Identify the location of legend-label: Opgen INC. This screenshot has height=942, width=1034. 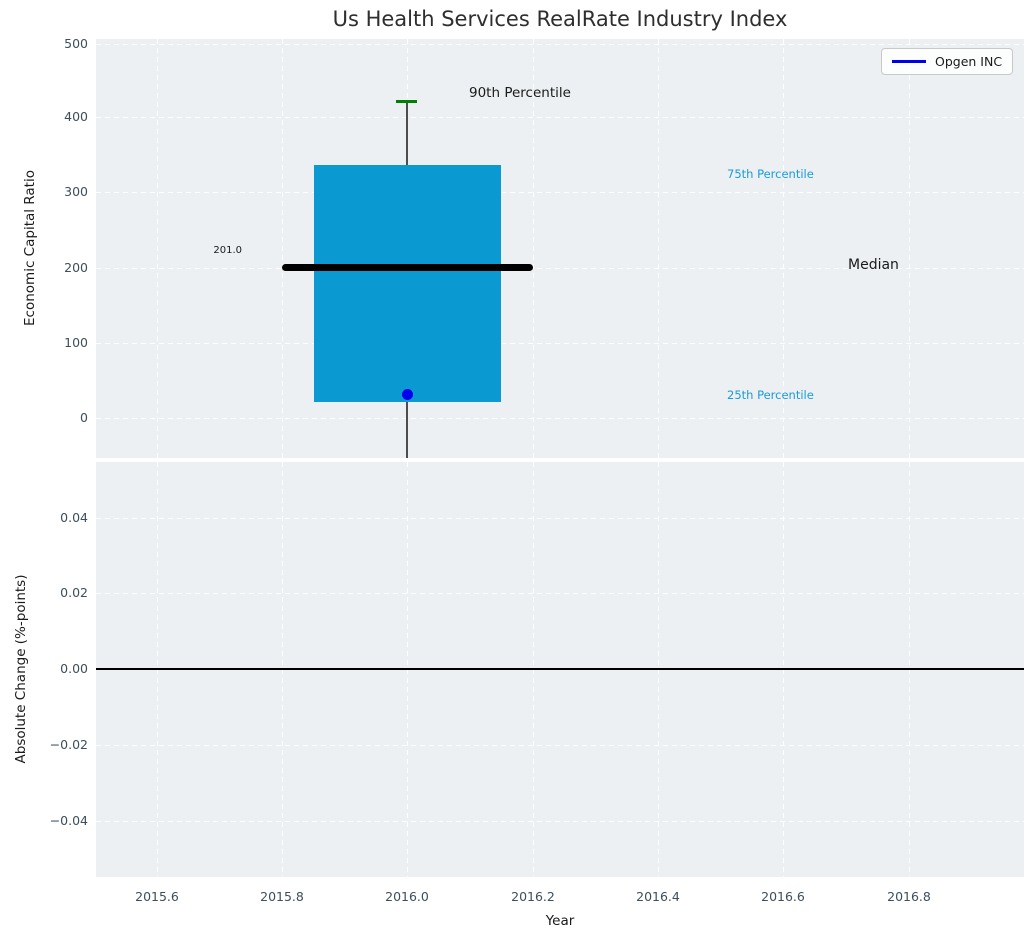
(969, 61).